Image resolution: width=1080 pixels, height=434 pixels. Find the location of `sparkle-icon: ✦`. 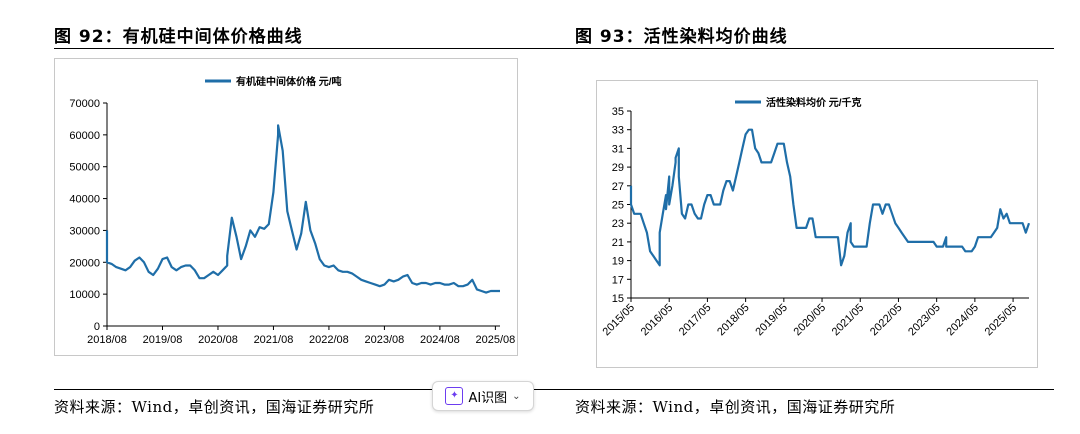

sparkle-icon: ✦ is located at coordinates (454, 396).